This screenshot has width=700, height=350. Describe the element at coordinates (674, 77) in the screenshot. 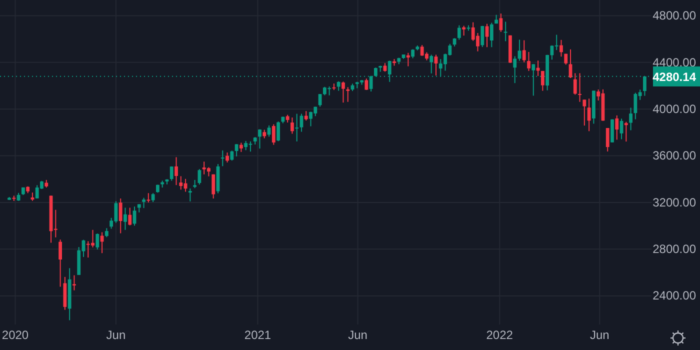

I see `ref-line-label: 4280.14` at that location.